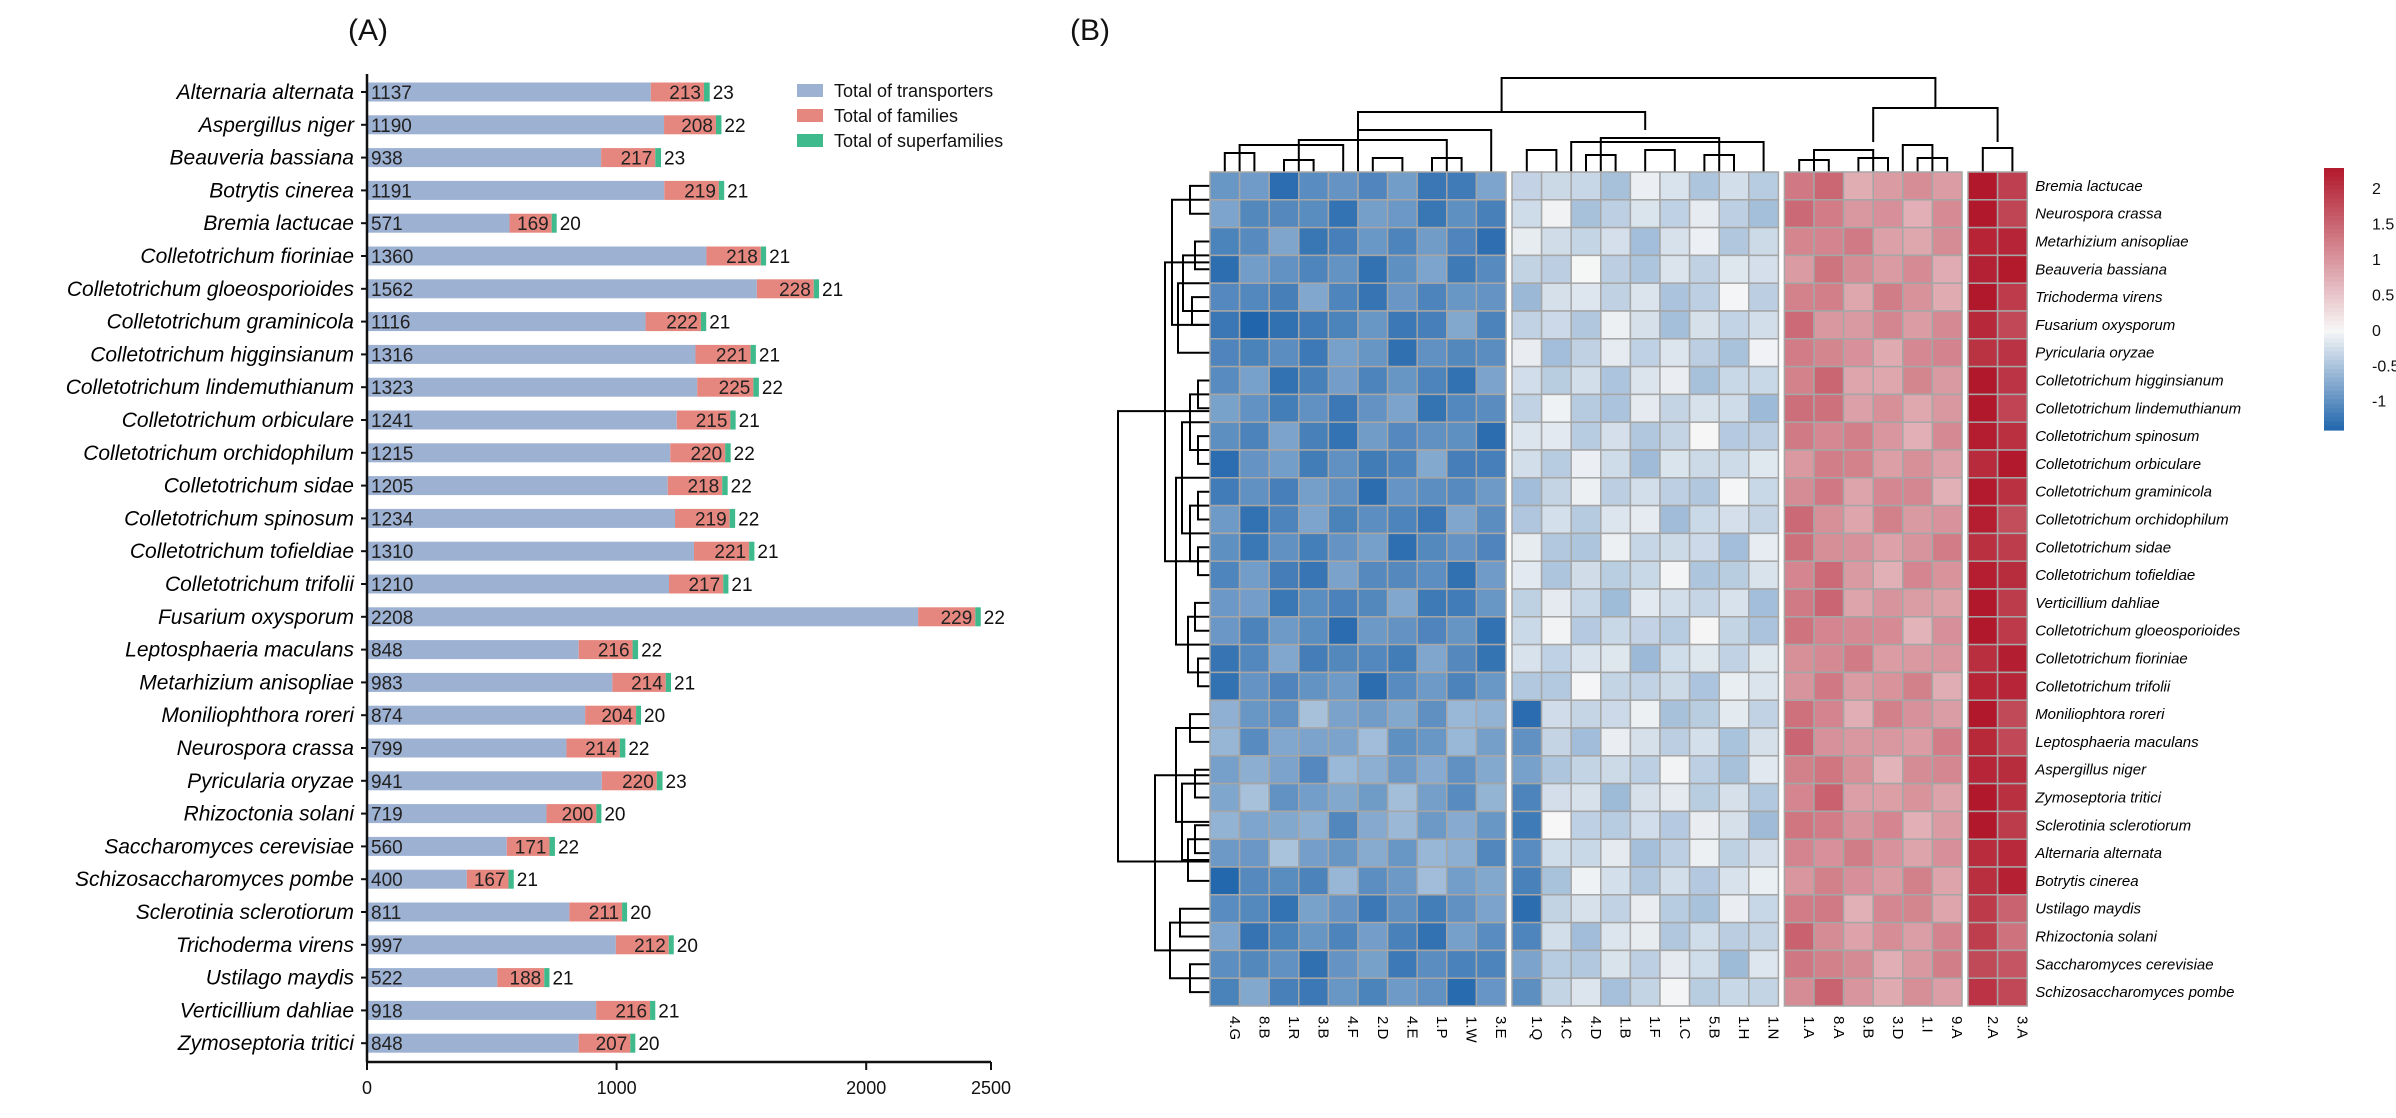 The width and height of the screenshot is (2396, 1118). I want to click on row-label: Leptosphaeria maculans, so click(2117, 742).